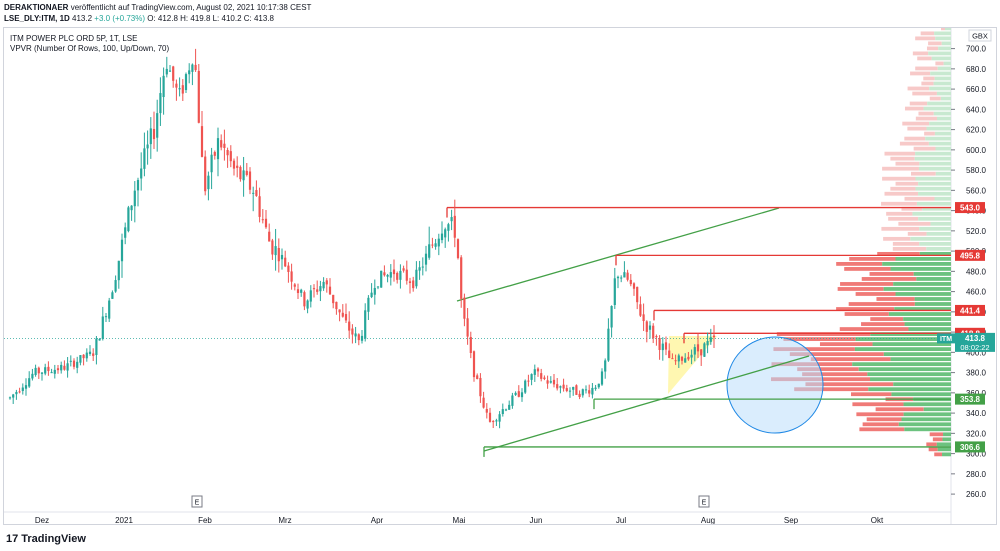  What do you see at coordinates (946, 339) in the screenshot?
I see `ticker-tag-label: ITM` at bounding box center [946, 339].